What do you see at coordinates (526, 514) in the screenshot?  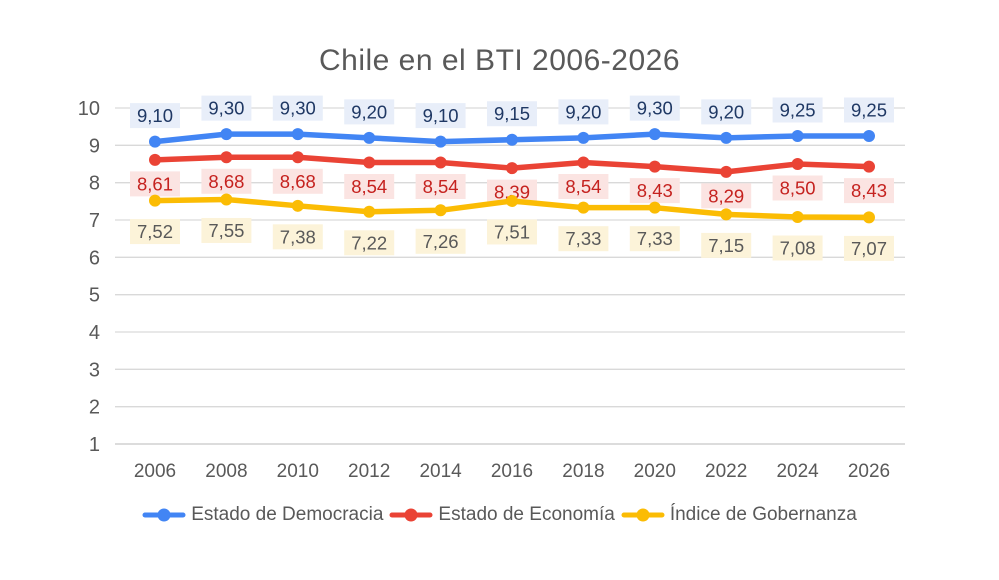 I see `legend-label: Estado de Economía` at bounding box center [526, 514].